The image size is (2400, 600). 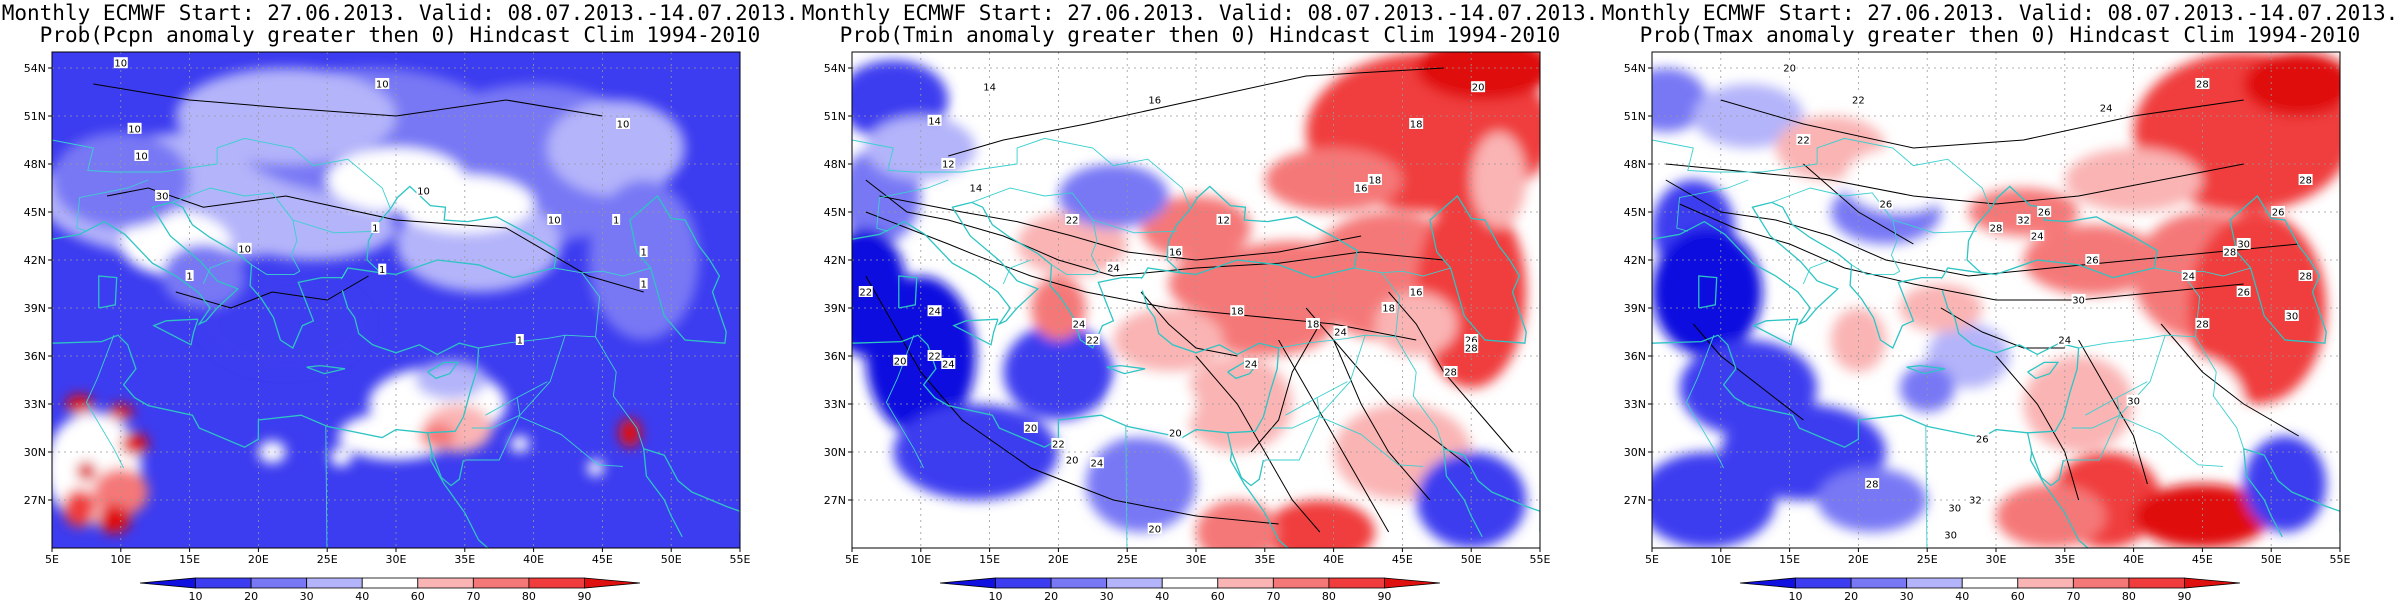 What do you see at coordinates (2073, 595) in the screenshot?
I see `colorbar-label: 70` at bounding box center [2073, 595].